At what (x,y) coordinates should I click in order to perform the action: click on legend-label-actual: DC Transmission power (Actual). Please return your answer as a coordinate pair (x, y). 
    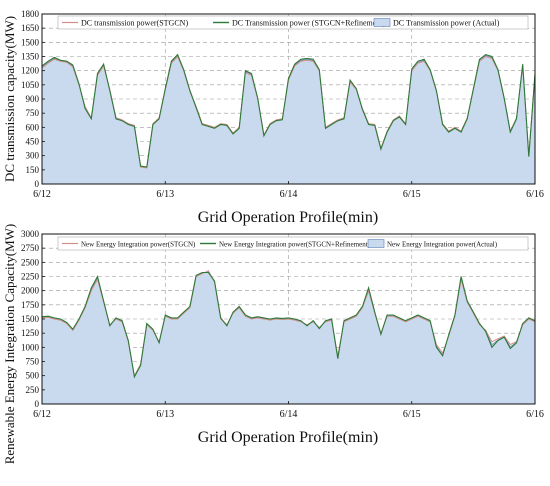
    Looking at the image, I should click on (446, 23).